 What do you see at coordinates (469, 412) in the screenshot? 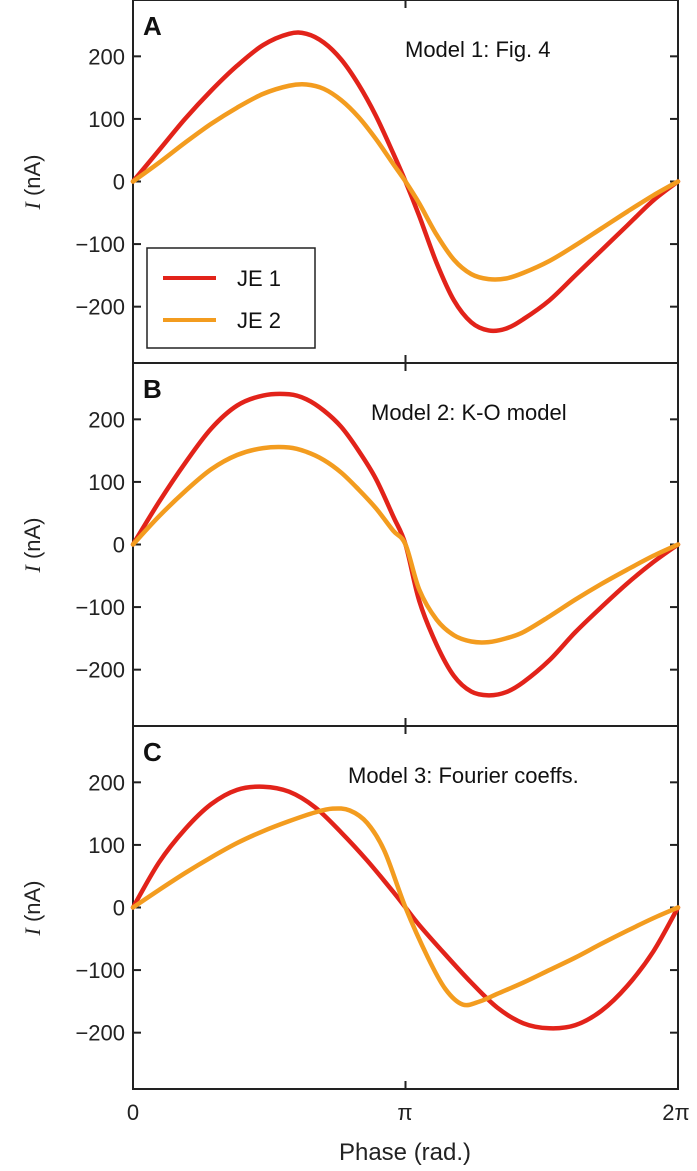
I see `panel-b-title: Model 2: K-O model` at bounding box center [469, 412].